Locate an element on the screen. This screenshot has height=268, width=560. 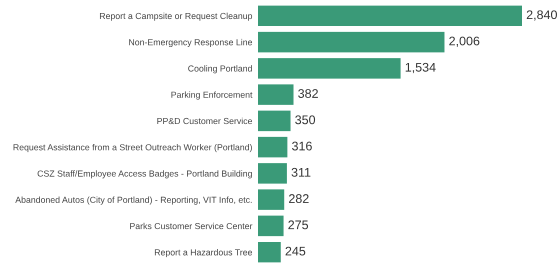
data-label: 2,840 is located at coordinates (541, 15).